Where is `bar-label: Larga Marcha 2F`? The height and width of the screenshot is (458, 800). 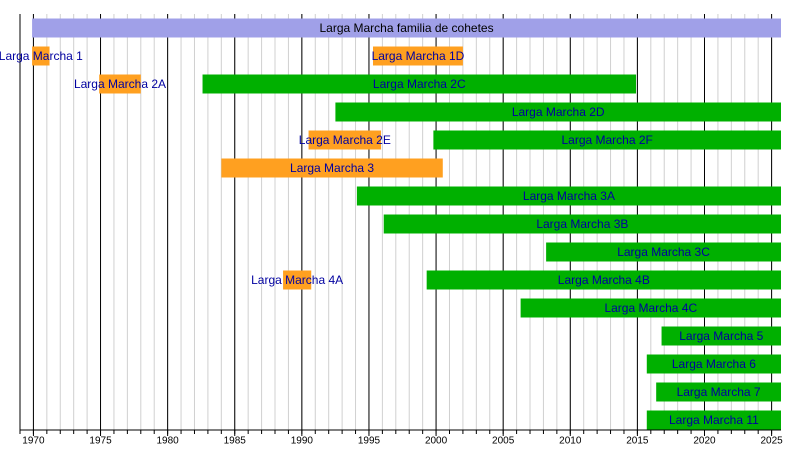 bar-label: Larga Marcha 2F is located at coordinates (606, 140).